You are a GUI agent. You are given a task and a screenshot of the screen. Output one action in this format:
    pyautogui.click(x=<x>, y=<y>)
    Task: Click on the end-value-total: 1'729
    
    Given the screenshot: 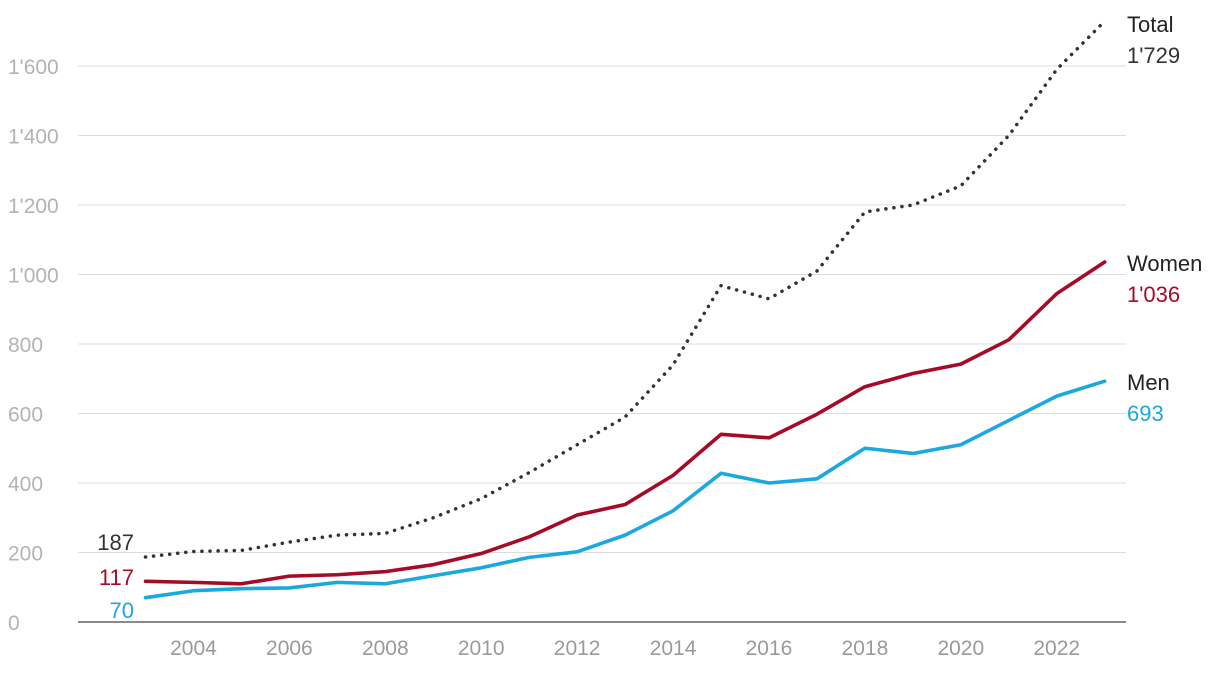 What is the action you would take?
    pyautogui.click(x=1153, y=55)
    